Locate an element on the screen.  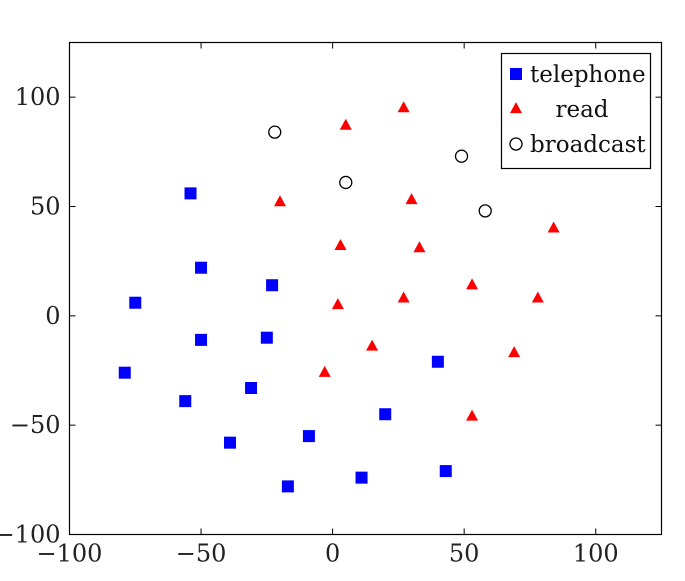
legend-box is located at coordinates (576, 111).